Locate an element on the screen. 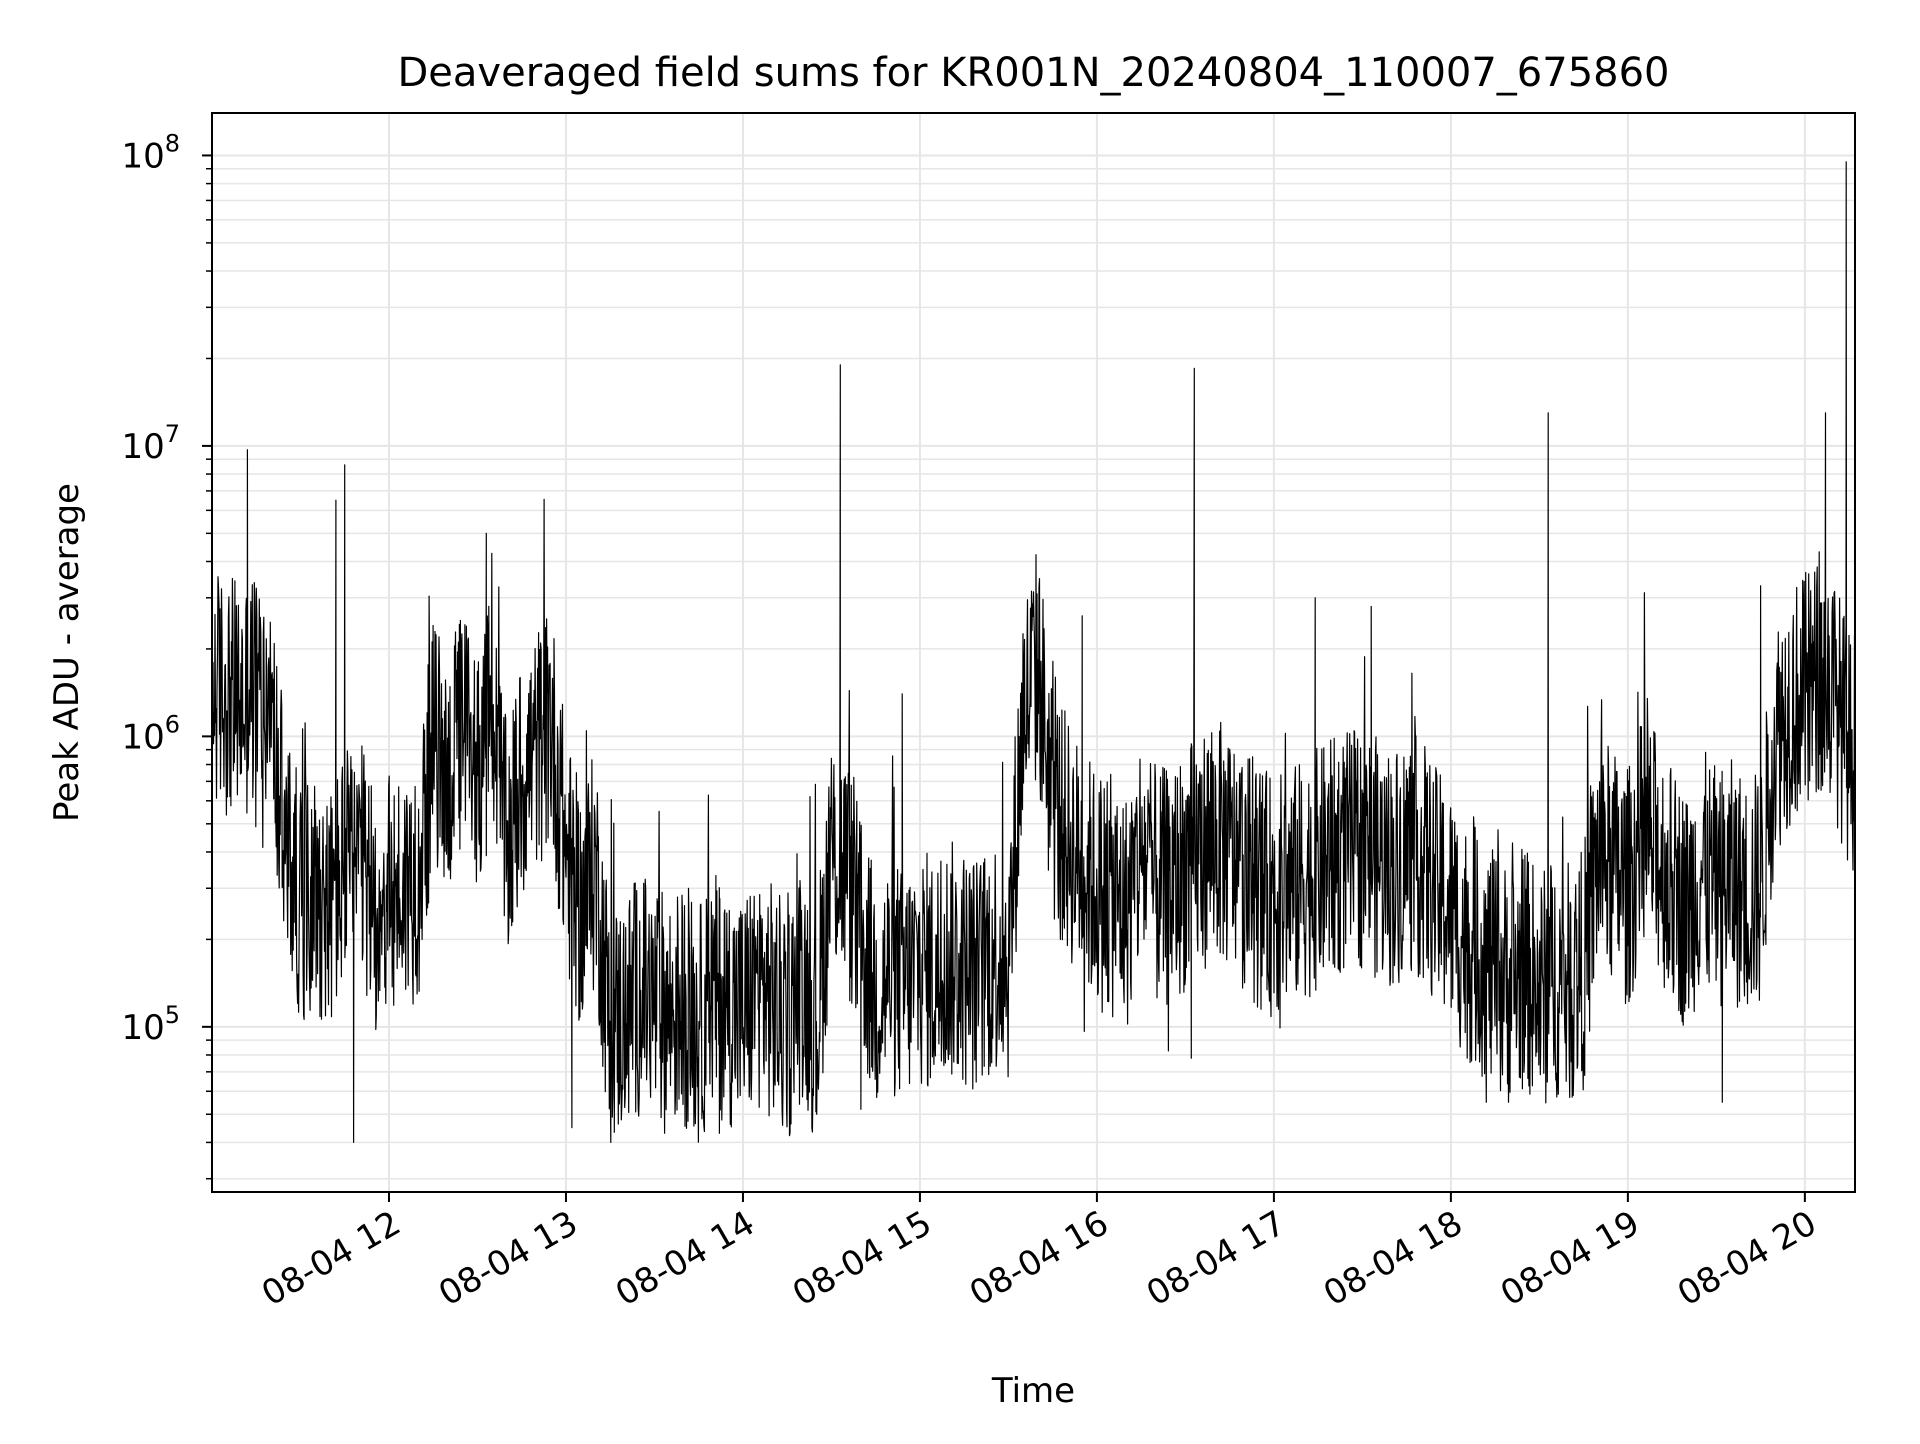 The image size is (1920, 1444). y-tick-label: 10⁷ is located at coordinates (150, 443).